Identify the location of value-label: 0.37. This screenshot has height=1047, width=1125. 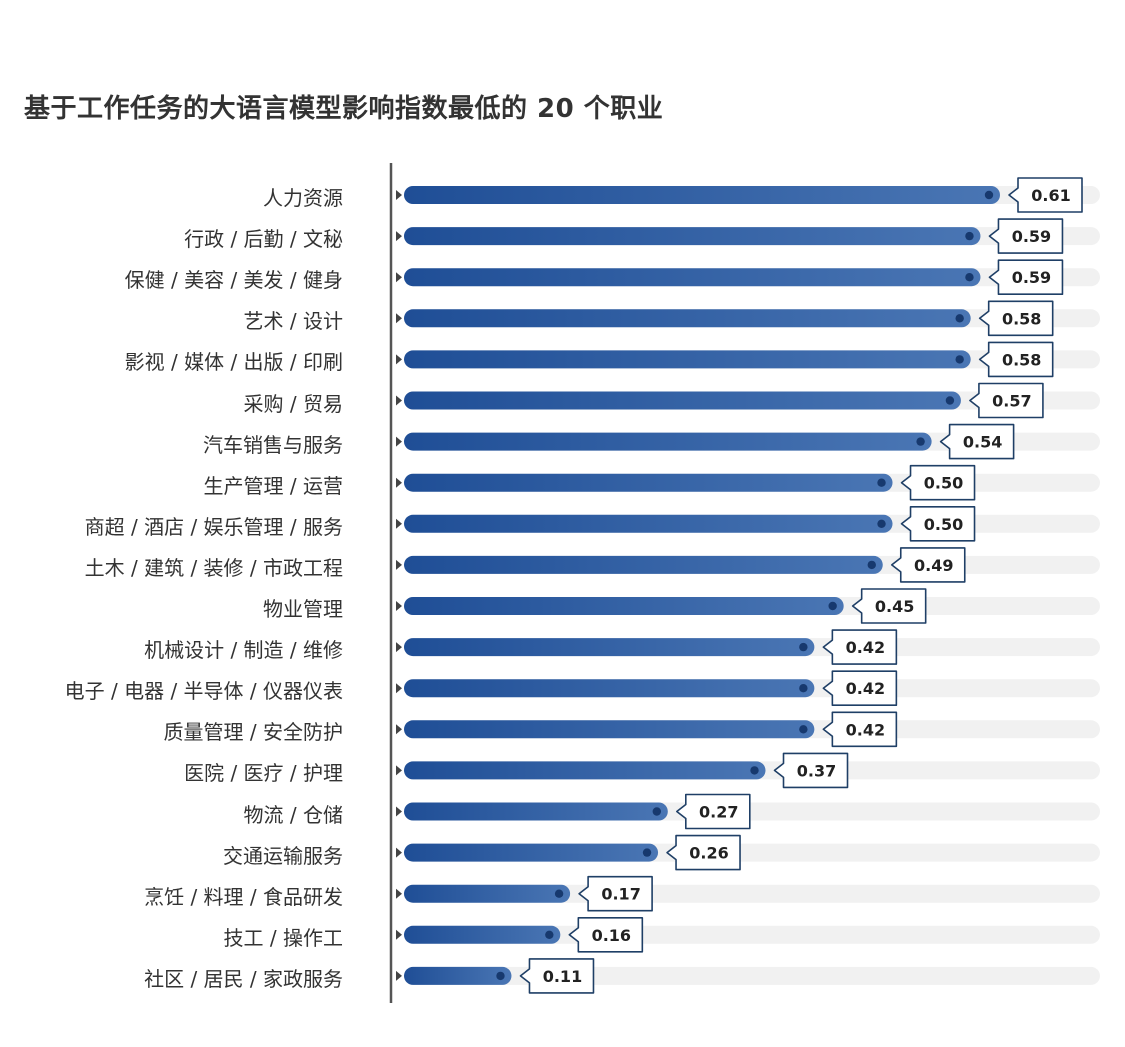
(816, 770).